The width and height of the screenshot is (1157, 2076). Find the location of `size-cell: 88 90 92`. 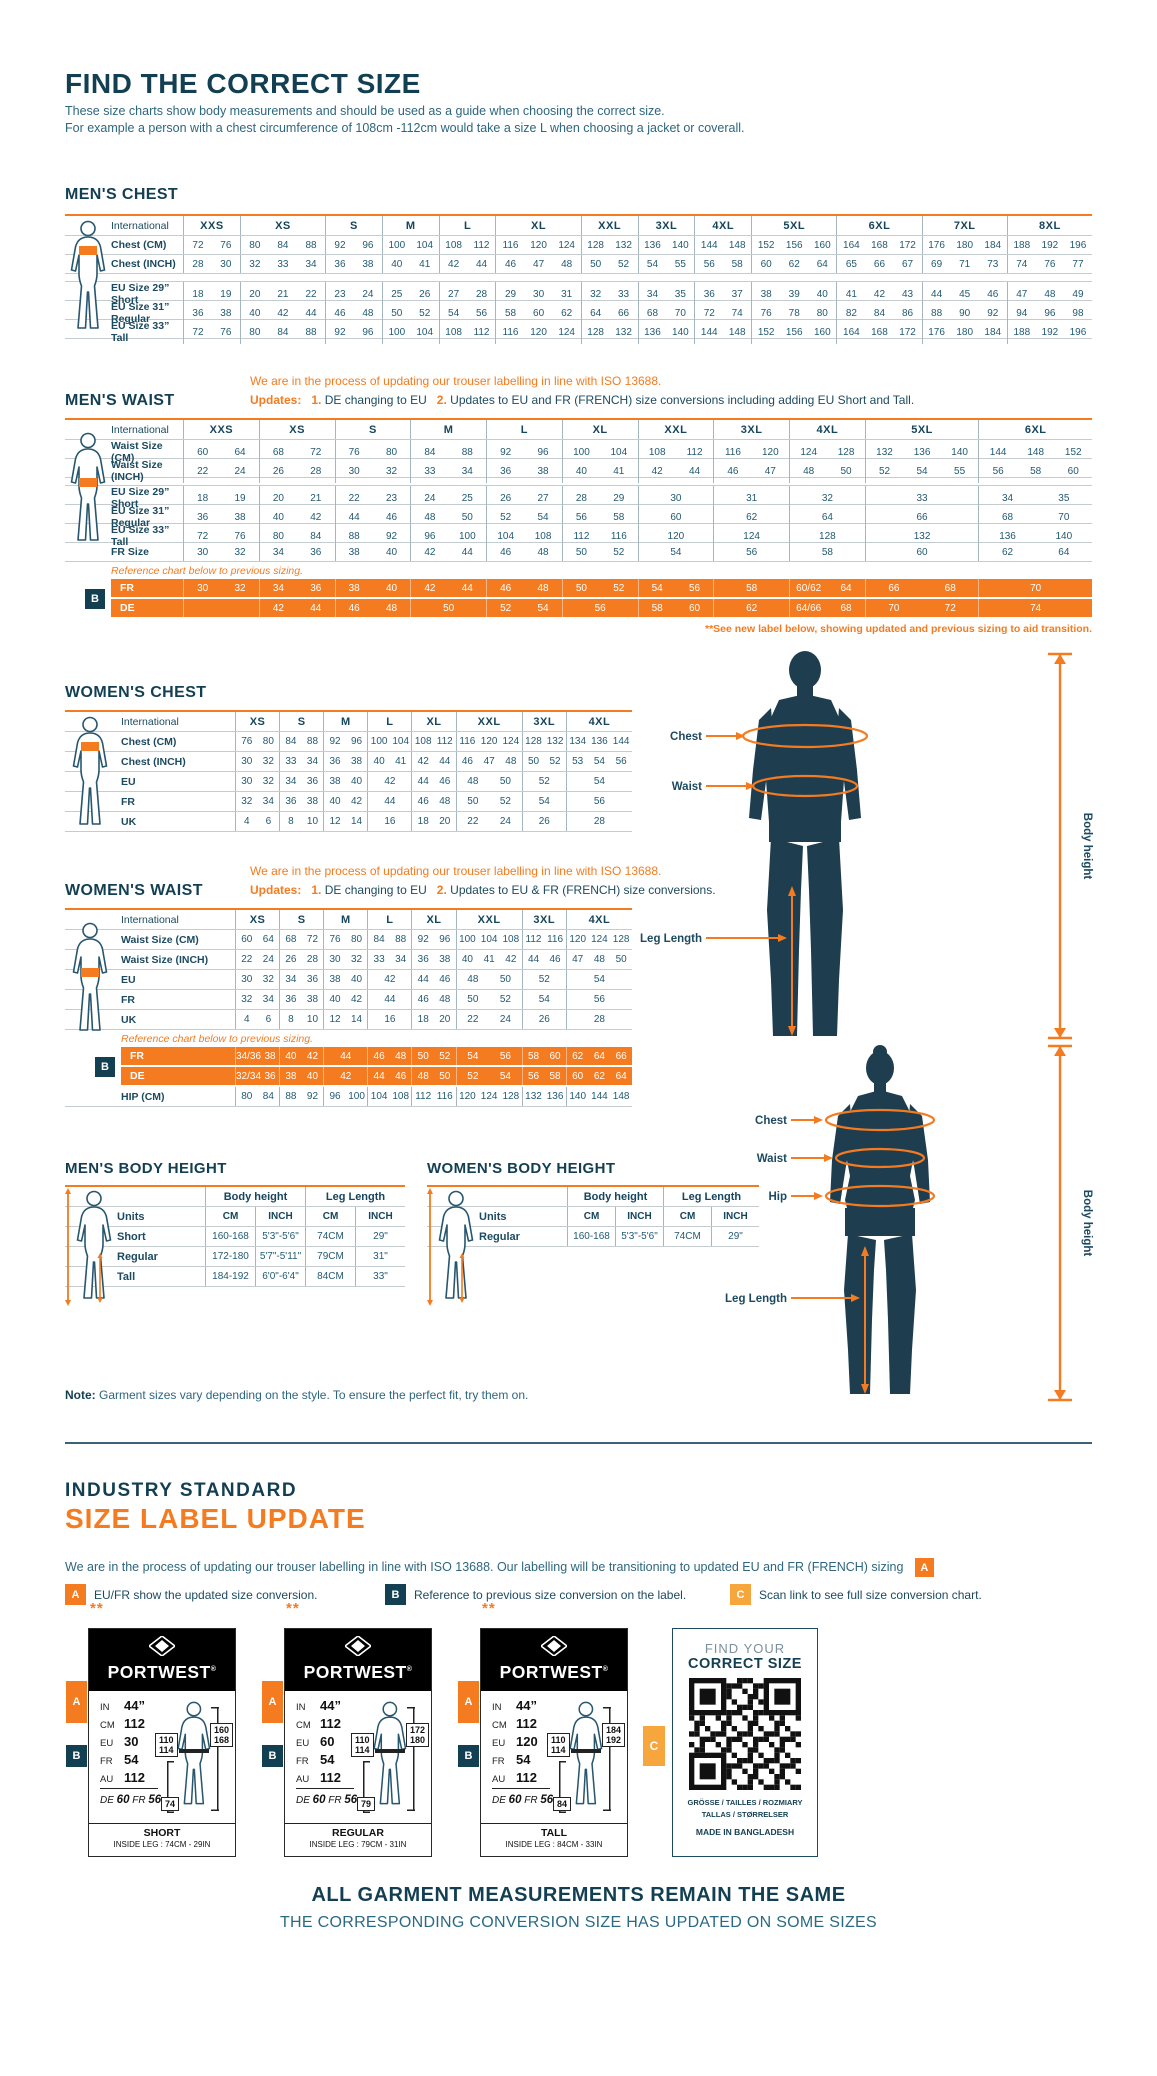

size-cell: 88 90 92 is located at coordinates (964, 313).